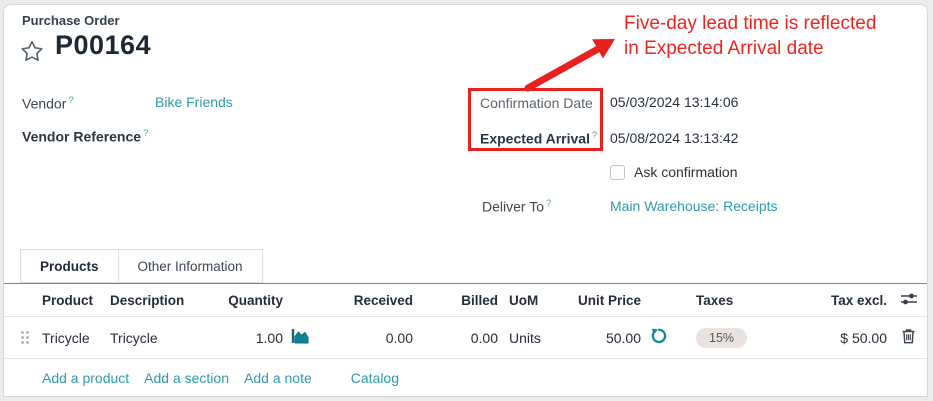  What do you see at coordinates (147, 300) in the screenshot?
I see `col-header-description: Description` at bounding box center [147, 300].